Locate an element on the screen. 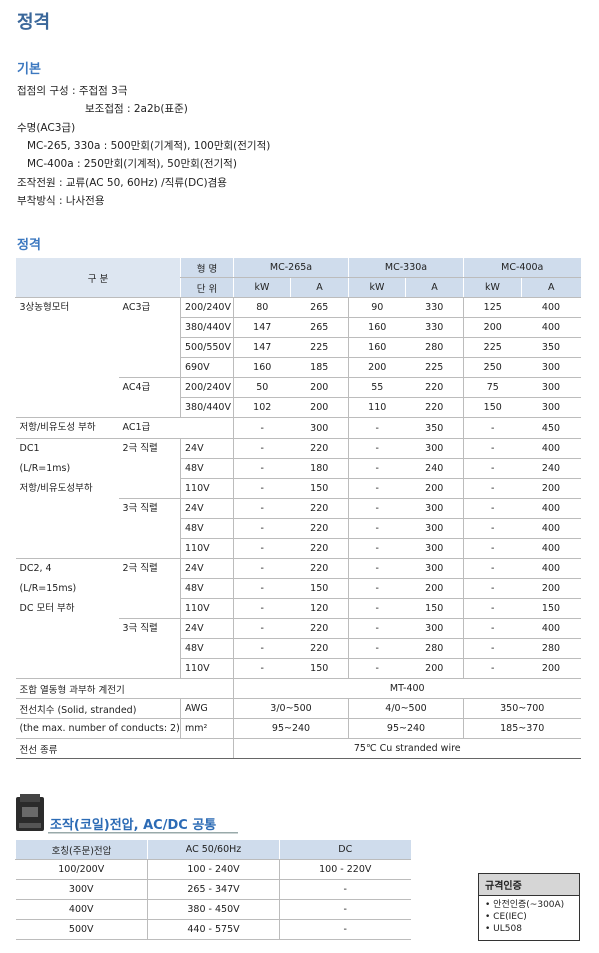 The width and height of the screenshot is (599, 953). subgroup-label: 2극 직렬 is located at coordinates (140, 448).